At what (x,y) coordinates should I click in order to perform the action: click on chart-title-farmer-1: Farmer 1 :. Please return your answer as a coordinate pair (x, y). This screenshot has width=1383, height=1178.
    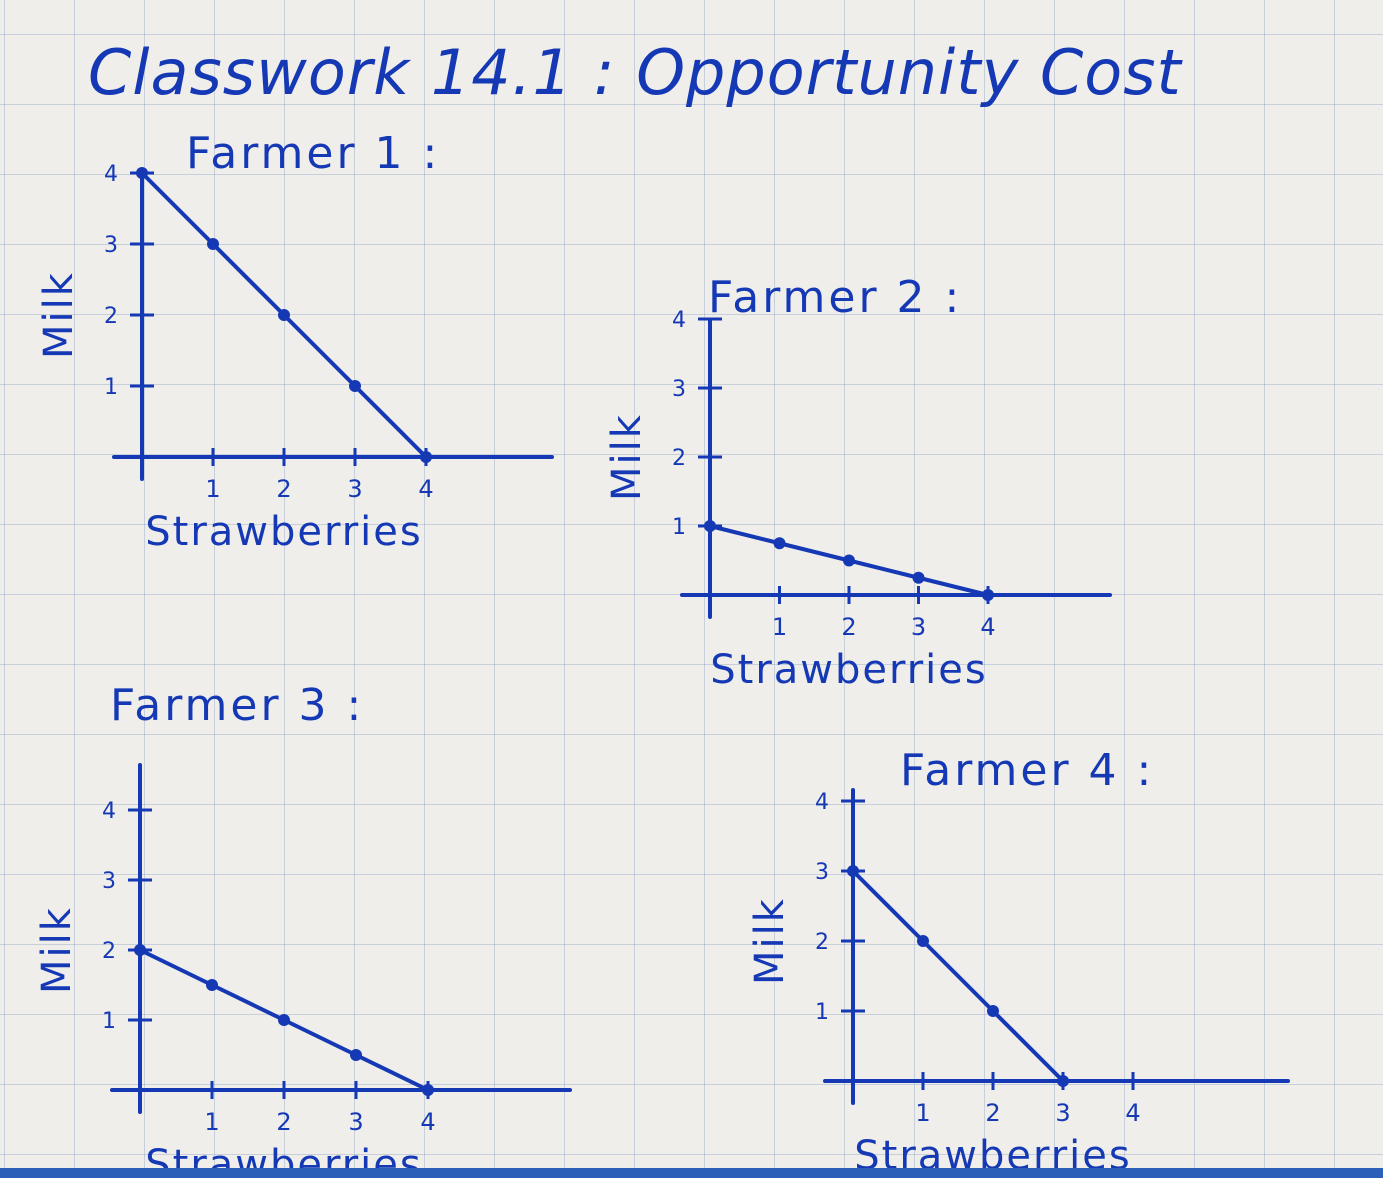
    Looking at the image, I should click on (313, 153).